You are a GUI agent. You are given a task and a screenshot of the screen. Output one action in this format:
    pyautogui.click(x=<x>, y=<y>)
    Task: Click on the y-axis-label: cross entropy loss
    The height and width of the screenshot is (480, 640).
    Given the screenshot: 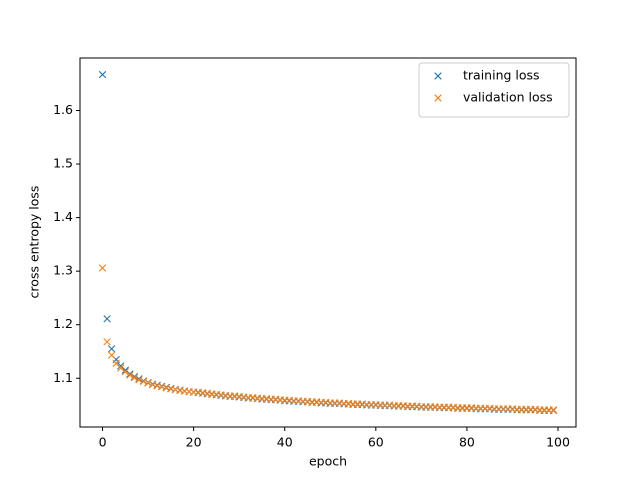 What is the action you would take?
    pyautogui.click(x=34, y=242)
    